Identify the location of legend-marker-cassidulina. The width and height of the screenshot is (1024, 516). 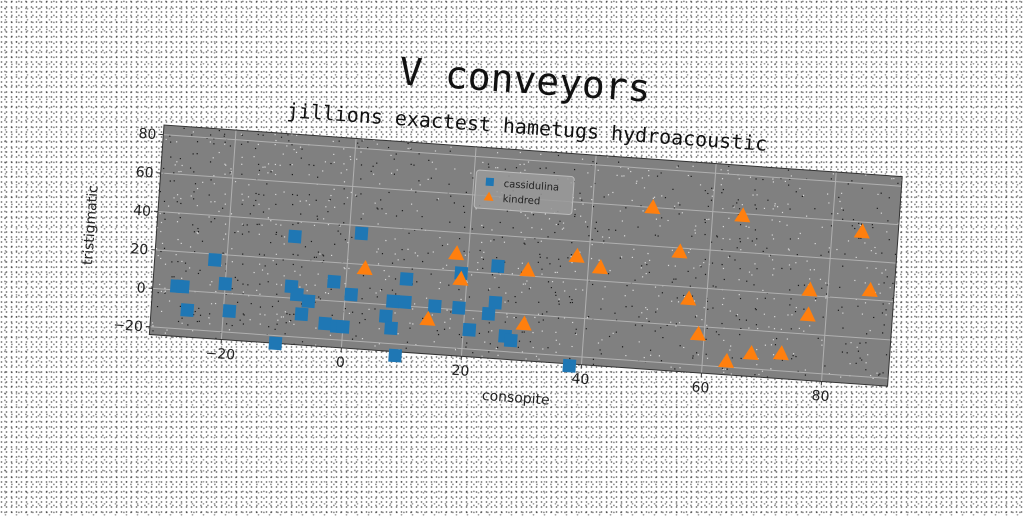
(490, 182).